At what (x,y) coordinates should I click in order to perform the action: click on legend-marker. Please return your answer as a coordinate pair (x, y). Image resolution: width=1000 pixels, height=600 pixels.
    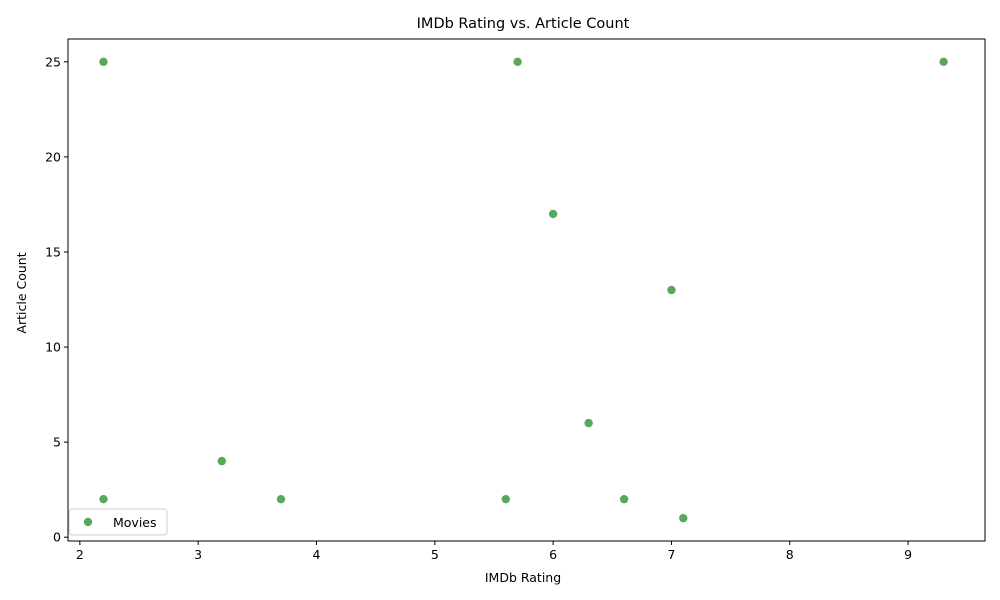
    Looking at the image, I should click on (88, 522).